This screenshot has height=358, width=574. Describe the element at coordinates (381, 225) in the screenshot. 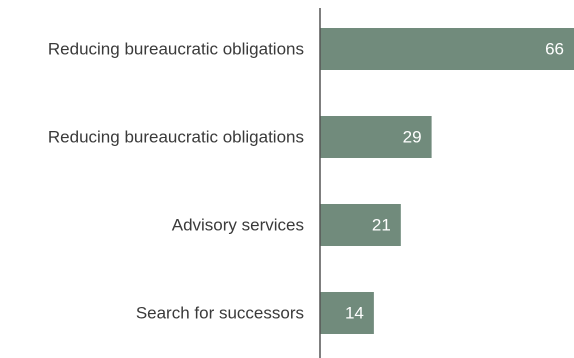

I see `data-label: 21` at that location.